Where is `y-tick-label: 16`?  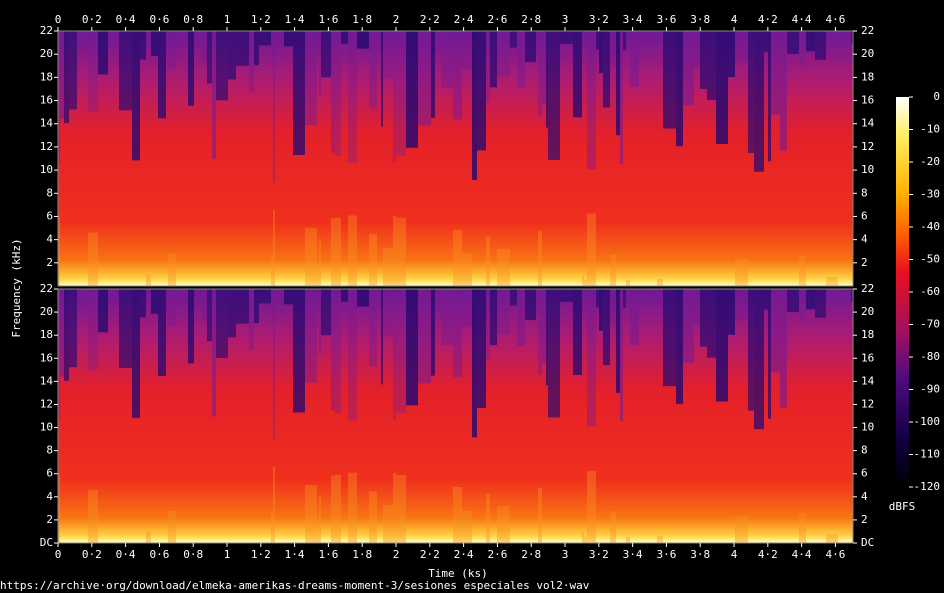
y-tick-label: 16 is located at coordinates (46, 357).